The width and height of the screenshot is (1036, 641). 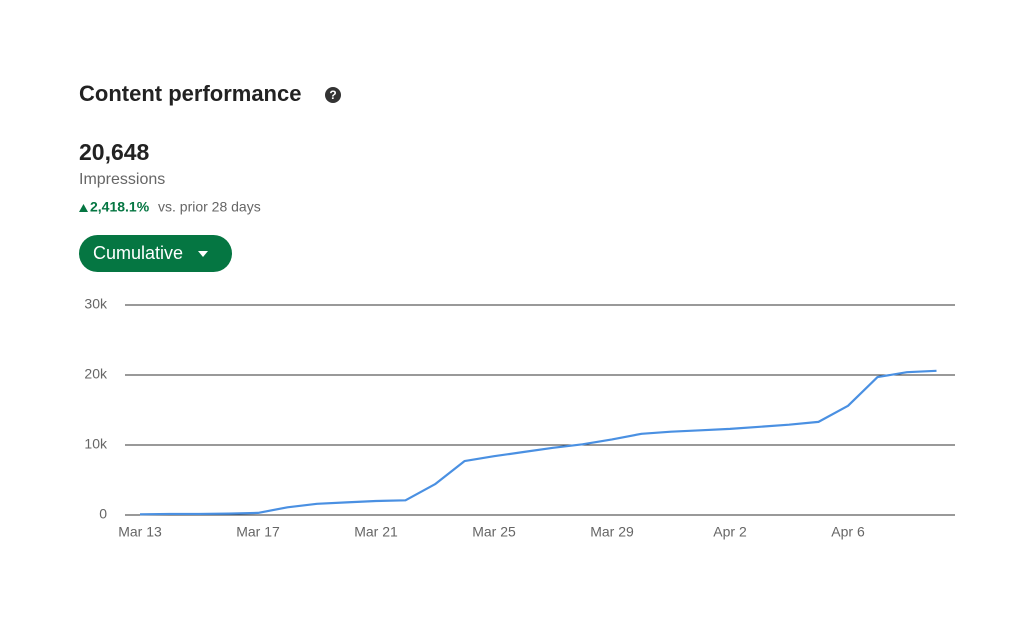 What do you see at coordinates (203, 254) in the screenshot?
I see `caret` at bounding box center [203, 254].